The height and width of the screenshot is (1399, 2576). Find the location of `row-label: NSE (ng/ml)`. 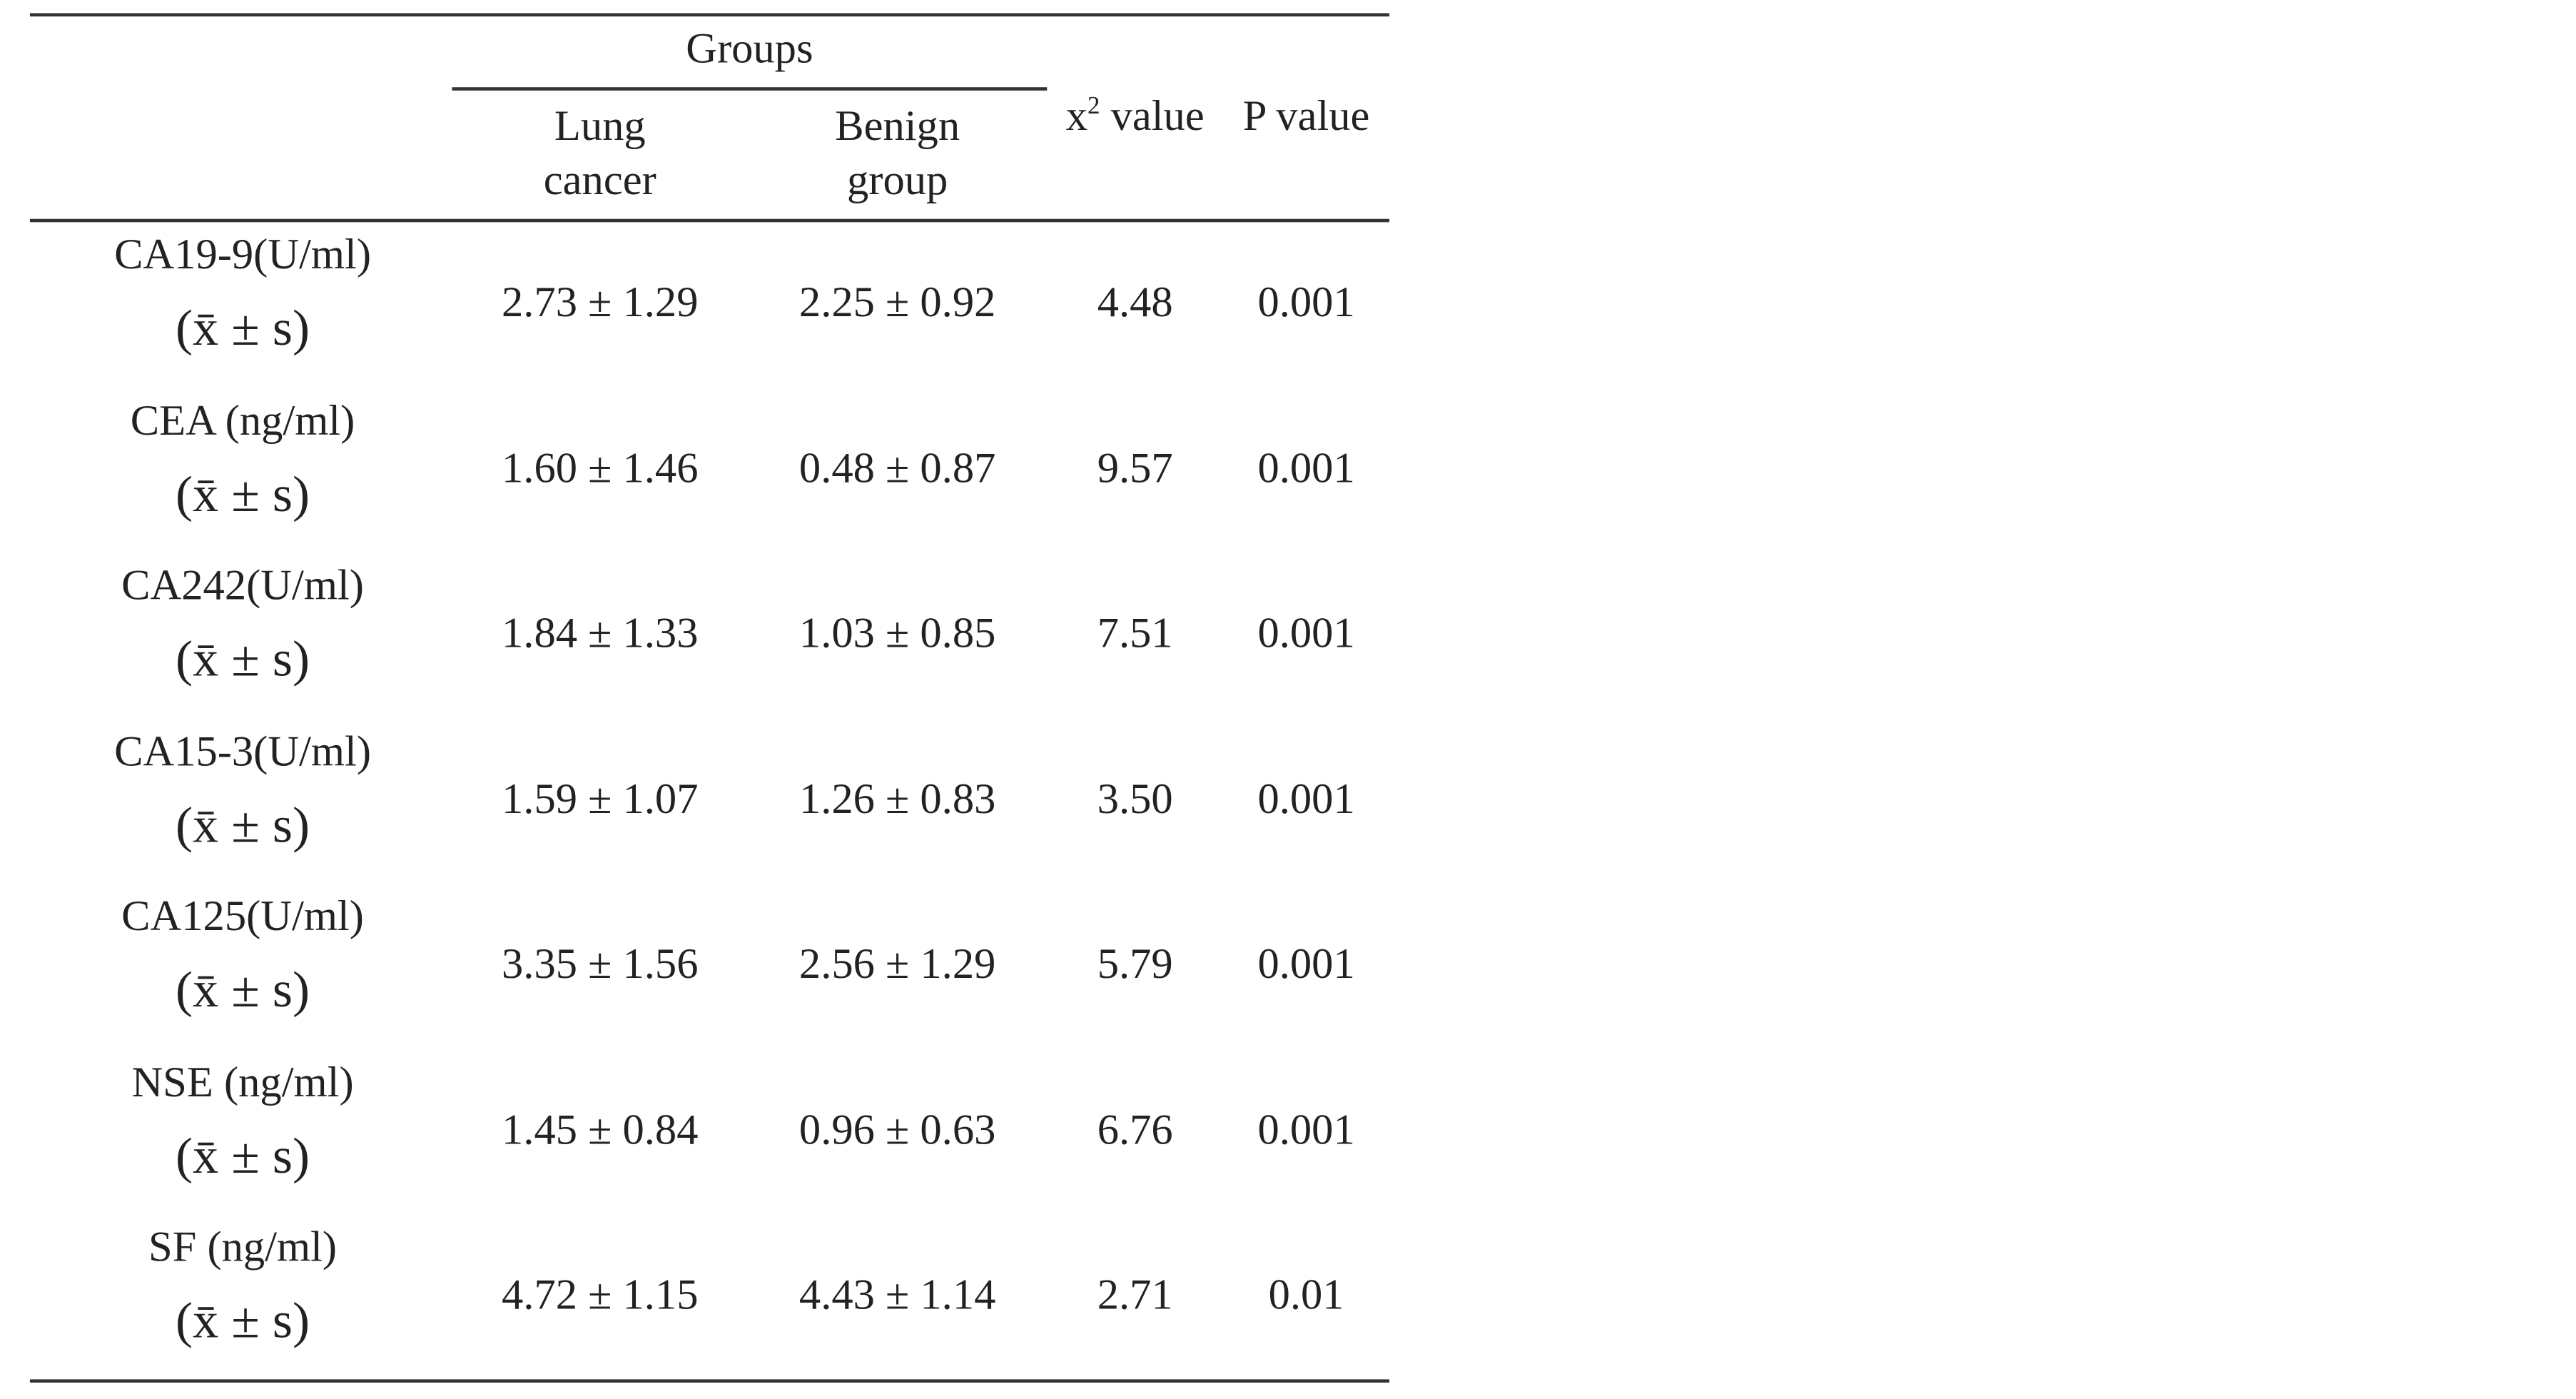

row-label: NSE (ng/ml) is located at coordinates (242, 1081).